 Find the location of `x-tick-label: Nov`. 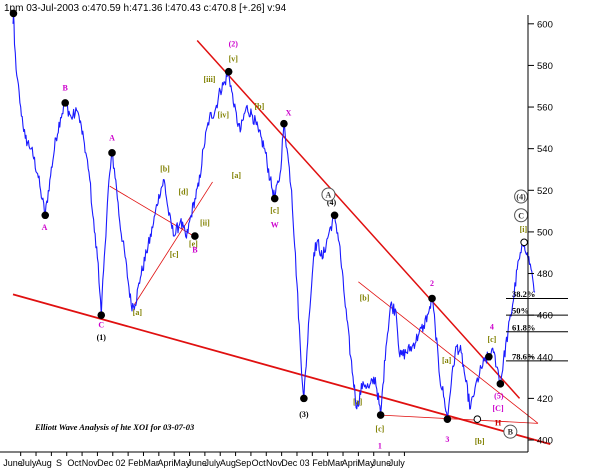

x-tick-label: Nov is located at coordinates (274, 463).